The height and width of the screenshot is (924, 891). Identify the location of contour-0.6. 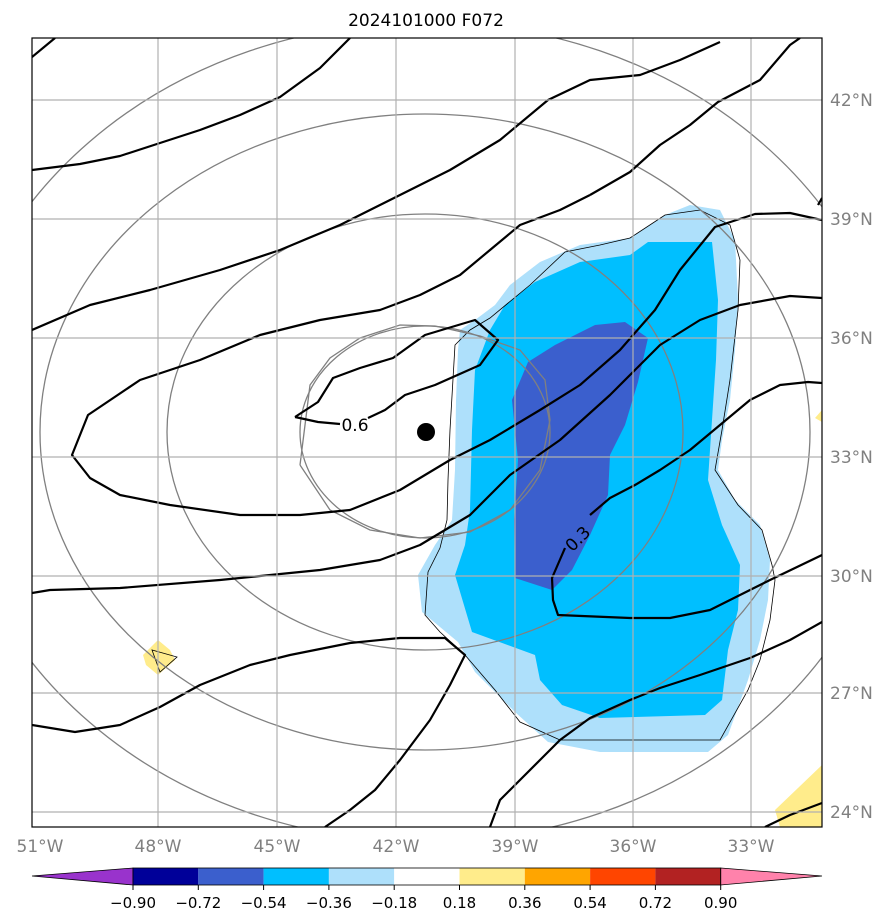
(397, 372).